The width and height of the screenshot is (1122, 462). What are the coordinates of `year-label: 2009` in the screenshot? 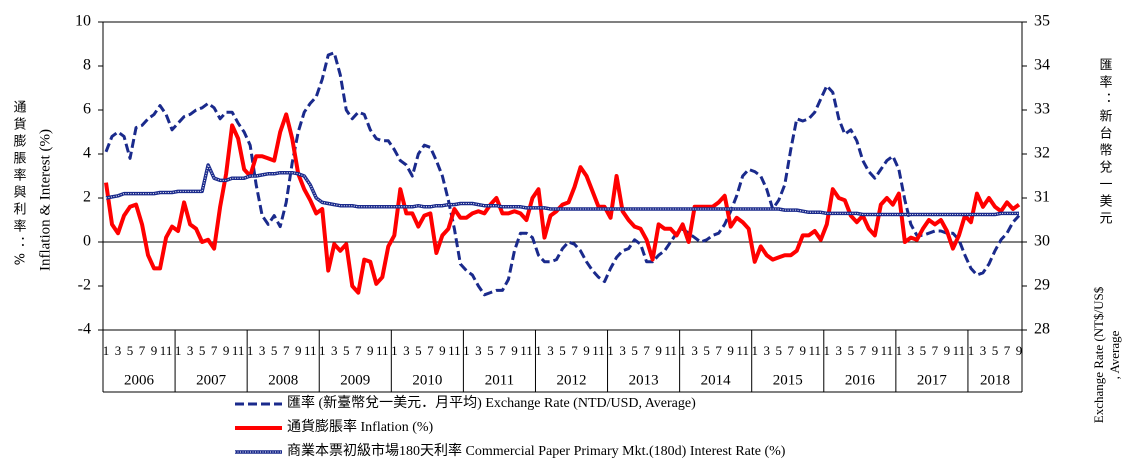 It's located at (355, 380).